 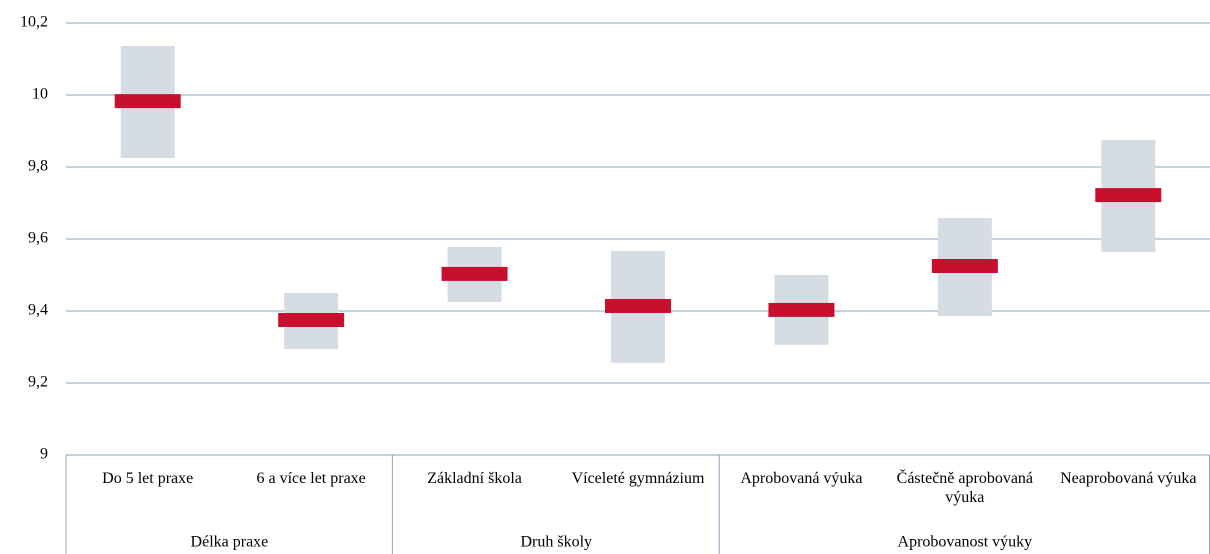 What do you see at coordinates (38, 310) in the screenshot?
I see `y-tick-label: 9,4` at bounding box center [38, 310].